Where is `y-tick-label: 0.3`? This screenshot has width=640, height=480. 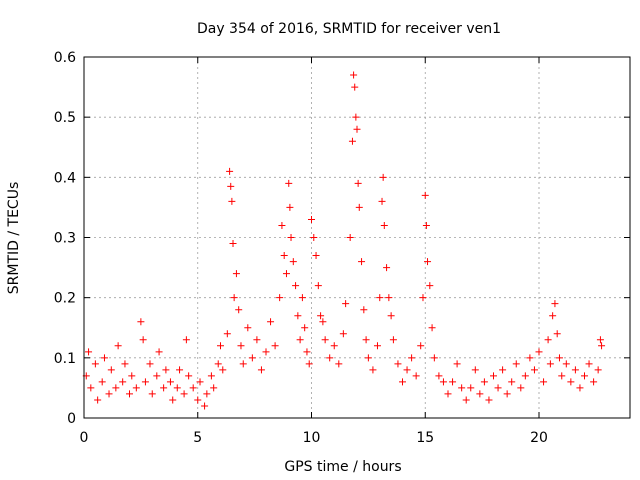
y-tick-label: 0.3 is located at coordinates (65, 239).